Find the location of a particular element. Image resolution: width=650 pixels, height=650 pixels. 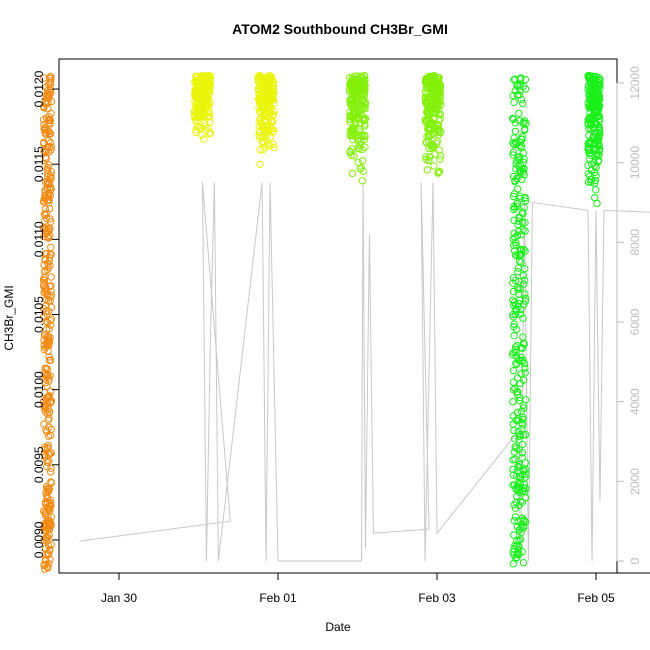

y-tick-label: 0.0110 is located at coordinates (39, 239).